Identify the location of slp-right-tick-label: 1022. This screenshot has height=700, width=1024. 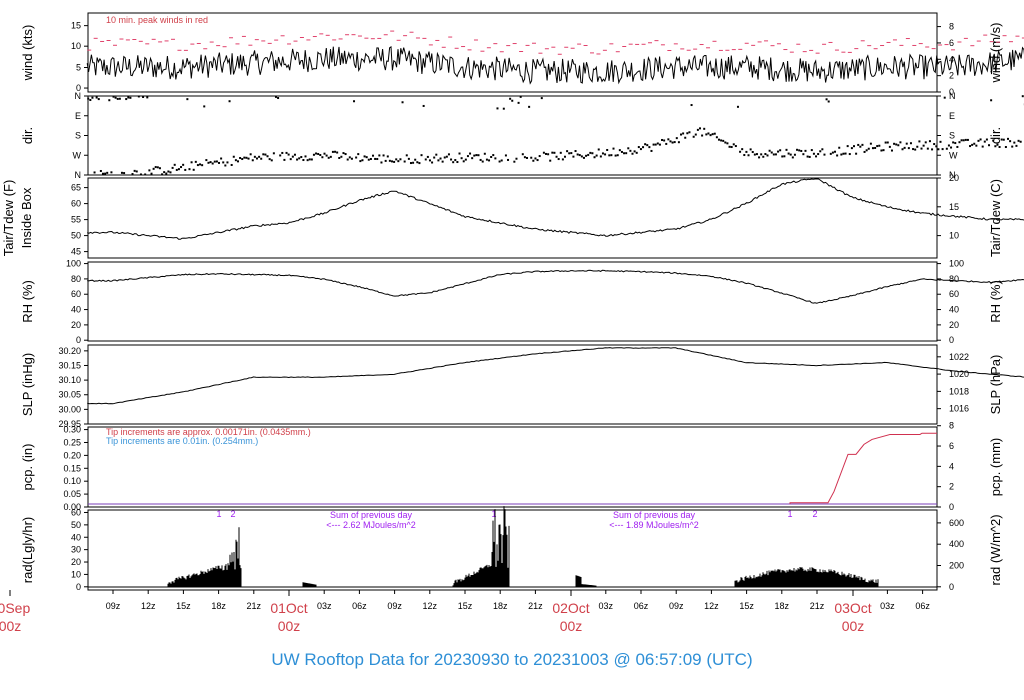
(959, 357).